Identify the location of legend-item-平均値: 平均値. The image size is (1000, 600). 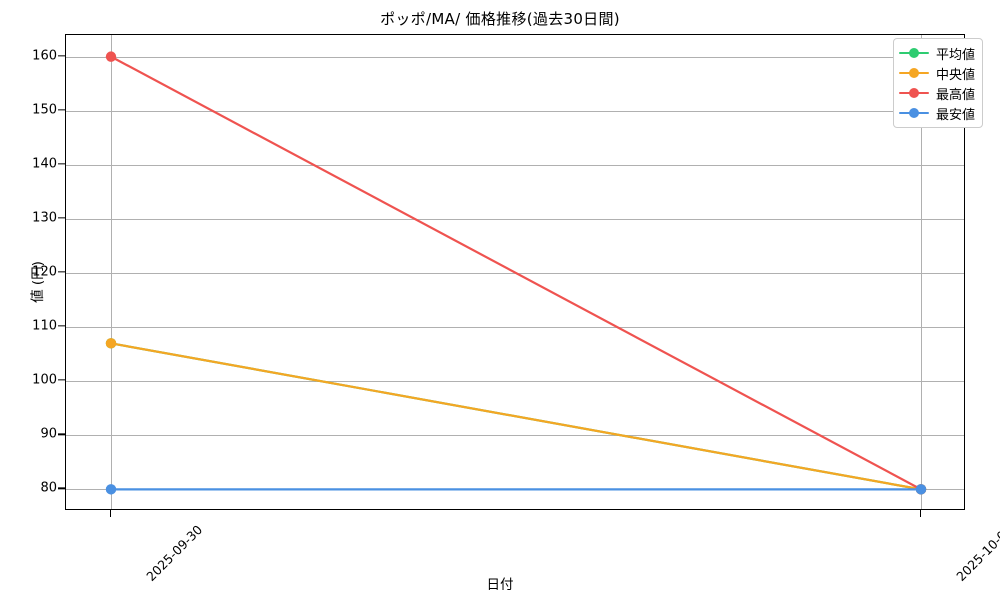
(937, 53).